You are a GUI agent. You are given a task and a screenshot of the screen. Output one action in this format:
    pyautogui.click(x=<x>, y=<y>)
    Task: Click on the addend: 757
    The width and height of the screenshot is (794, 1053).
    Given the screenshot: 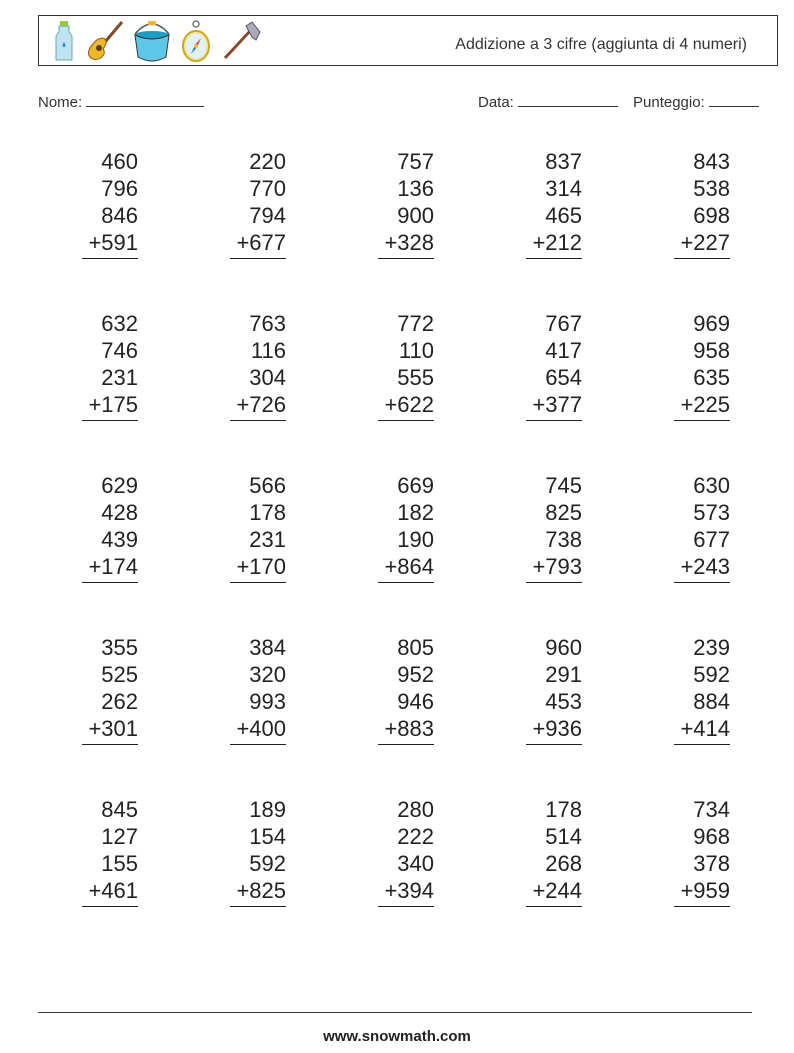 What is the action you would take?
    pyautogui.click(x=415, y=161)
    